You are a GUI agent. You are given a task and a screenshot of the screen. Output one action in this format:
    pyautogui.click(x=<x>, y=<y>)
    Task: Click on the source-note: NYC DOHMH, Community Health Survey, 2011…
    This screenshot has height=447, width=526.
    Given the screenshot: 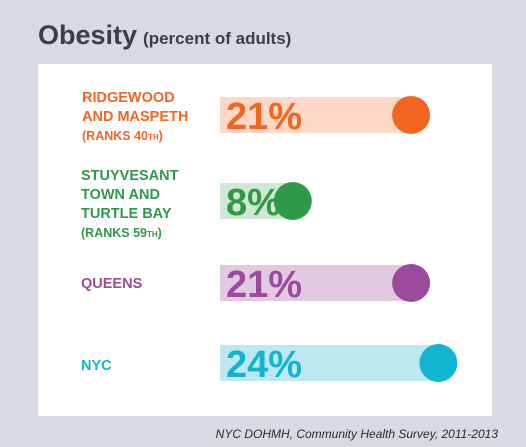 What is the action you would take?
    pyautogui.click(x=356, y=434)
    